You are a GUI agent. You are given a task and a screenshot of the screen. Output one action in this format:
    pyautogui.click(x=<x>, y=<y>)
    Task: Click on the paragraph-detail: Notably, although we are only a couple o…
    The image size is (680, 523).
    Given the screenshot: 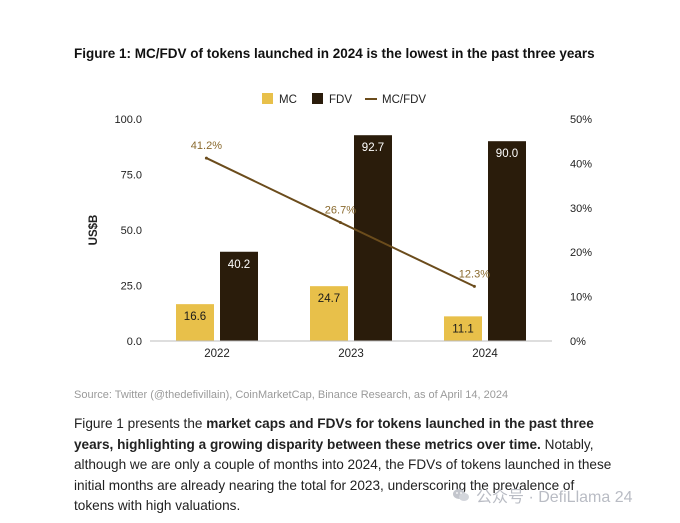 What is the action you would take?
    pyautogui.click(x=343, y=475)
    